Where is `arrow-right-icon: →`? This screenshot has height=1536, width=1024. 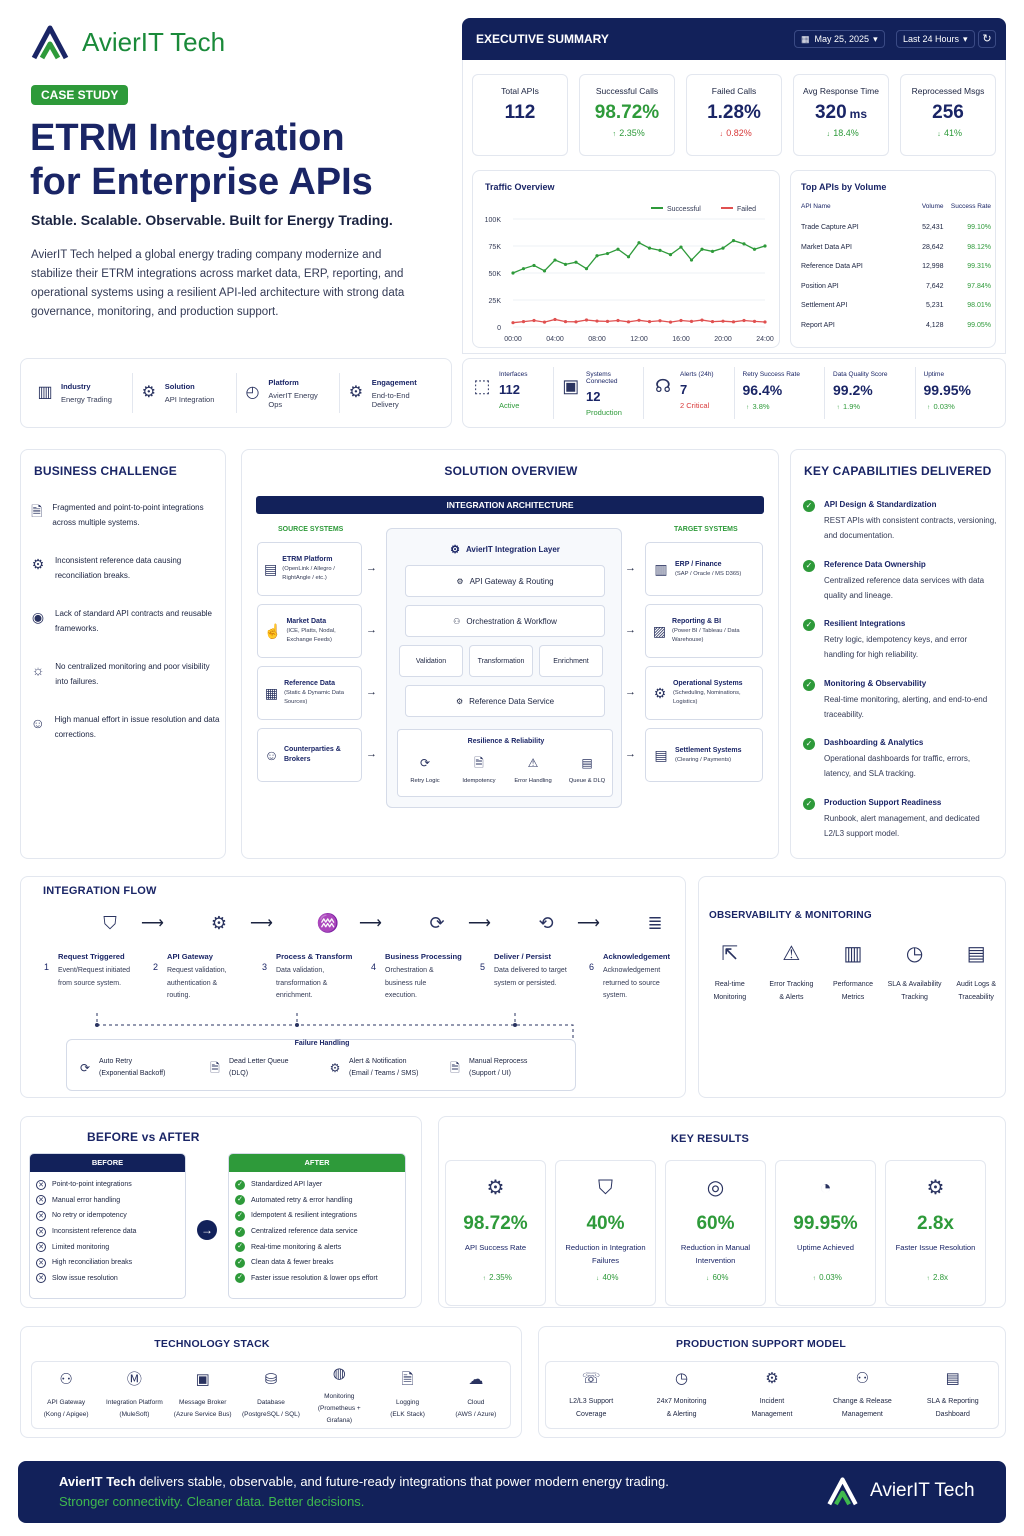 arrow-right-icon: → is located at coordinates (630, 692).